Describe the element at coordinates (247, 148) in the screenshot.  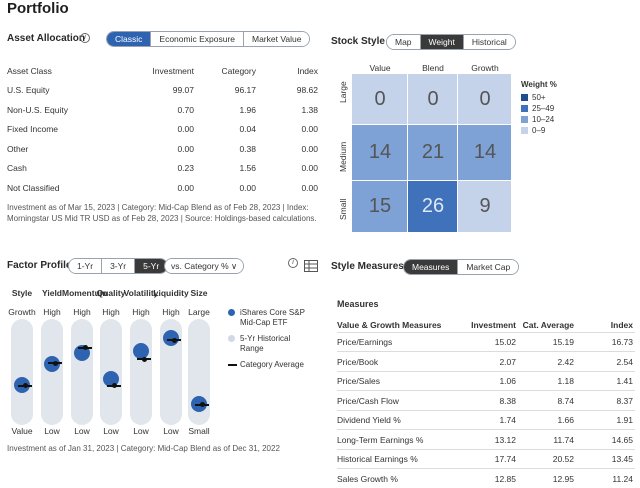
I see `table-cell: 0.38` at that location.